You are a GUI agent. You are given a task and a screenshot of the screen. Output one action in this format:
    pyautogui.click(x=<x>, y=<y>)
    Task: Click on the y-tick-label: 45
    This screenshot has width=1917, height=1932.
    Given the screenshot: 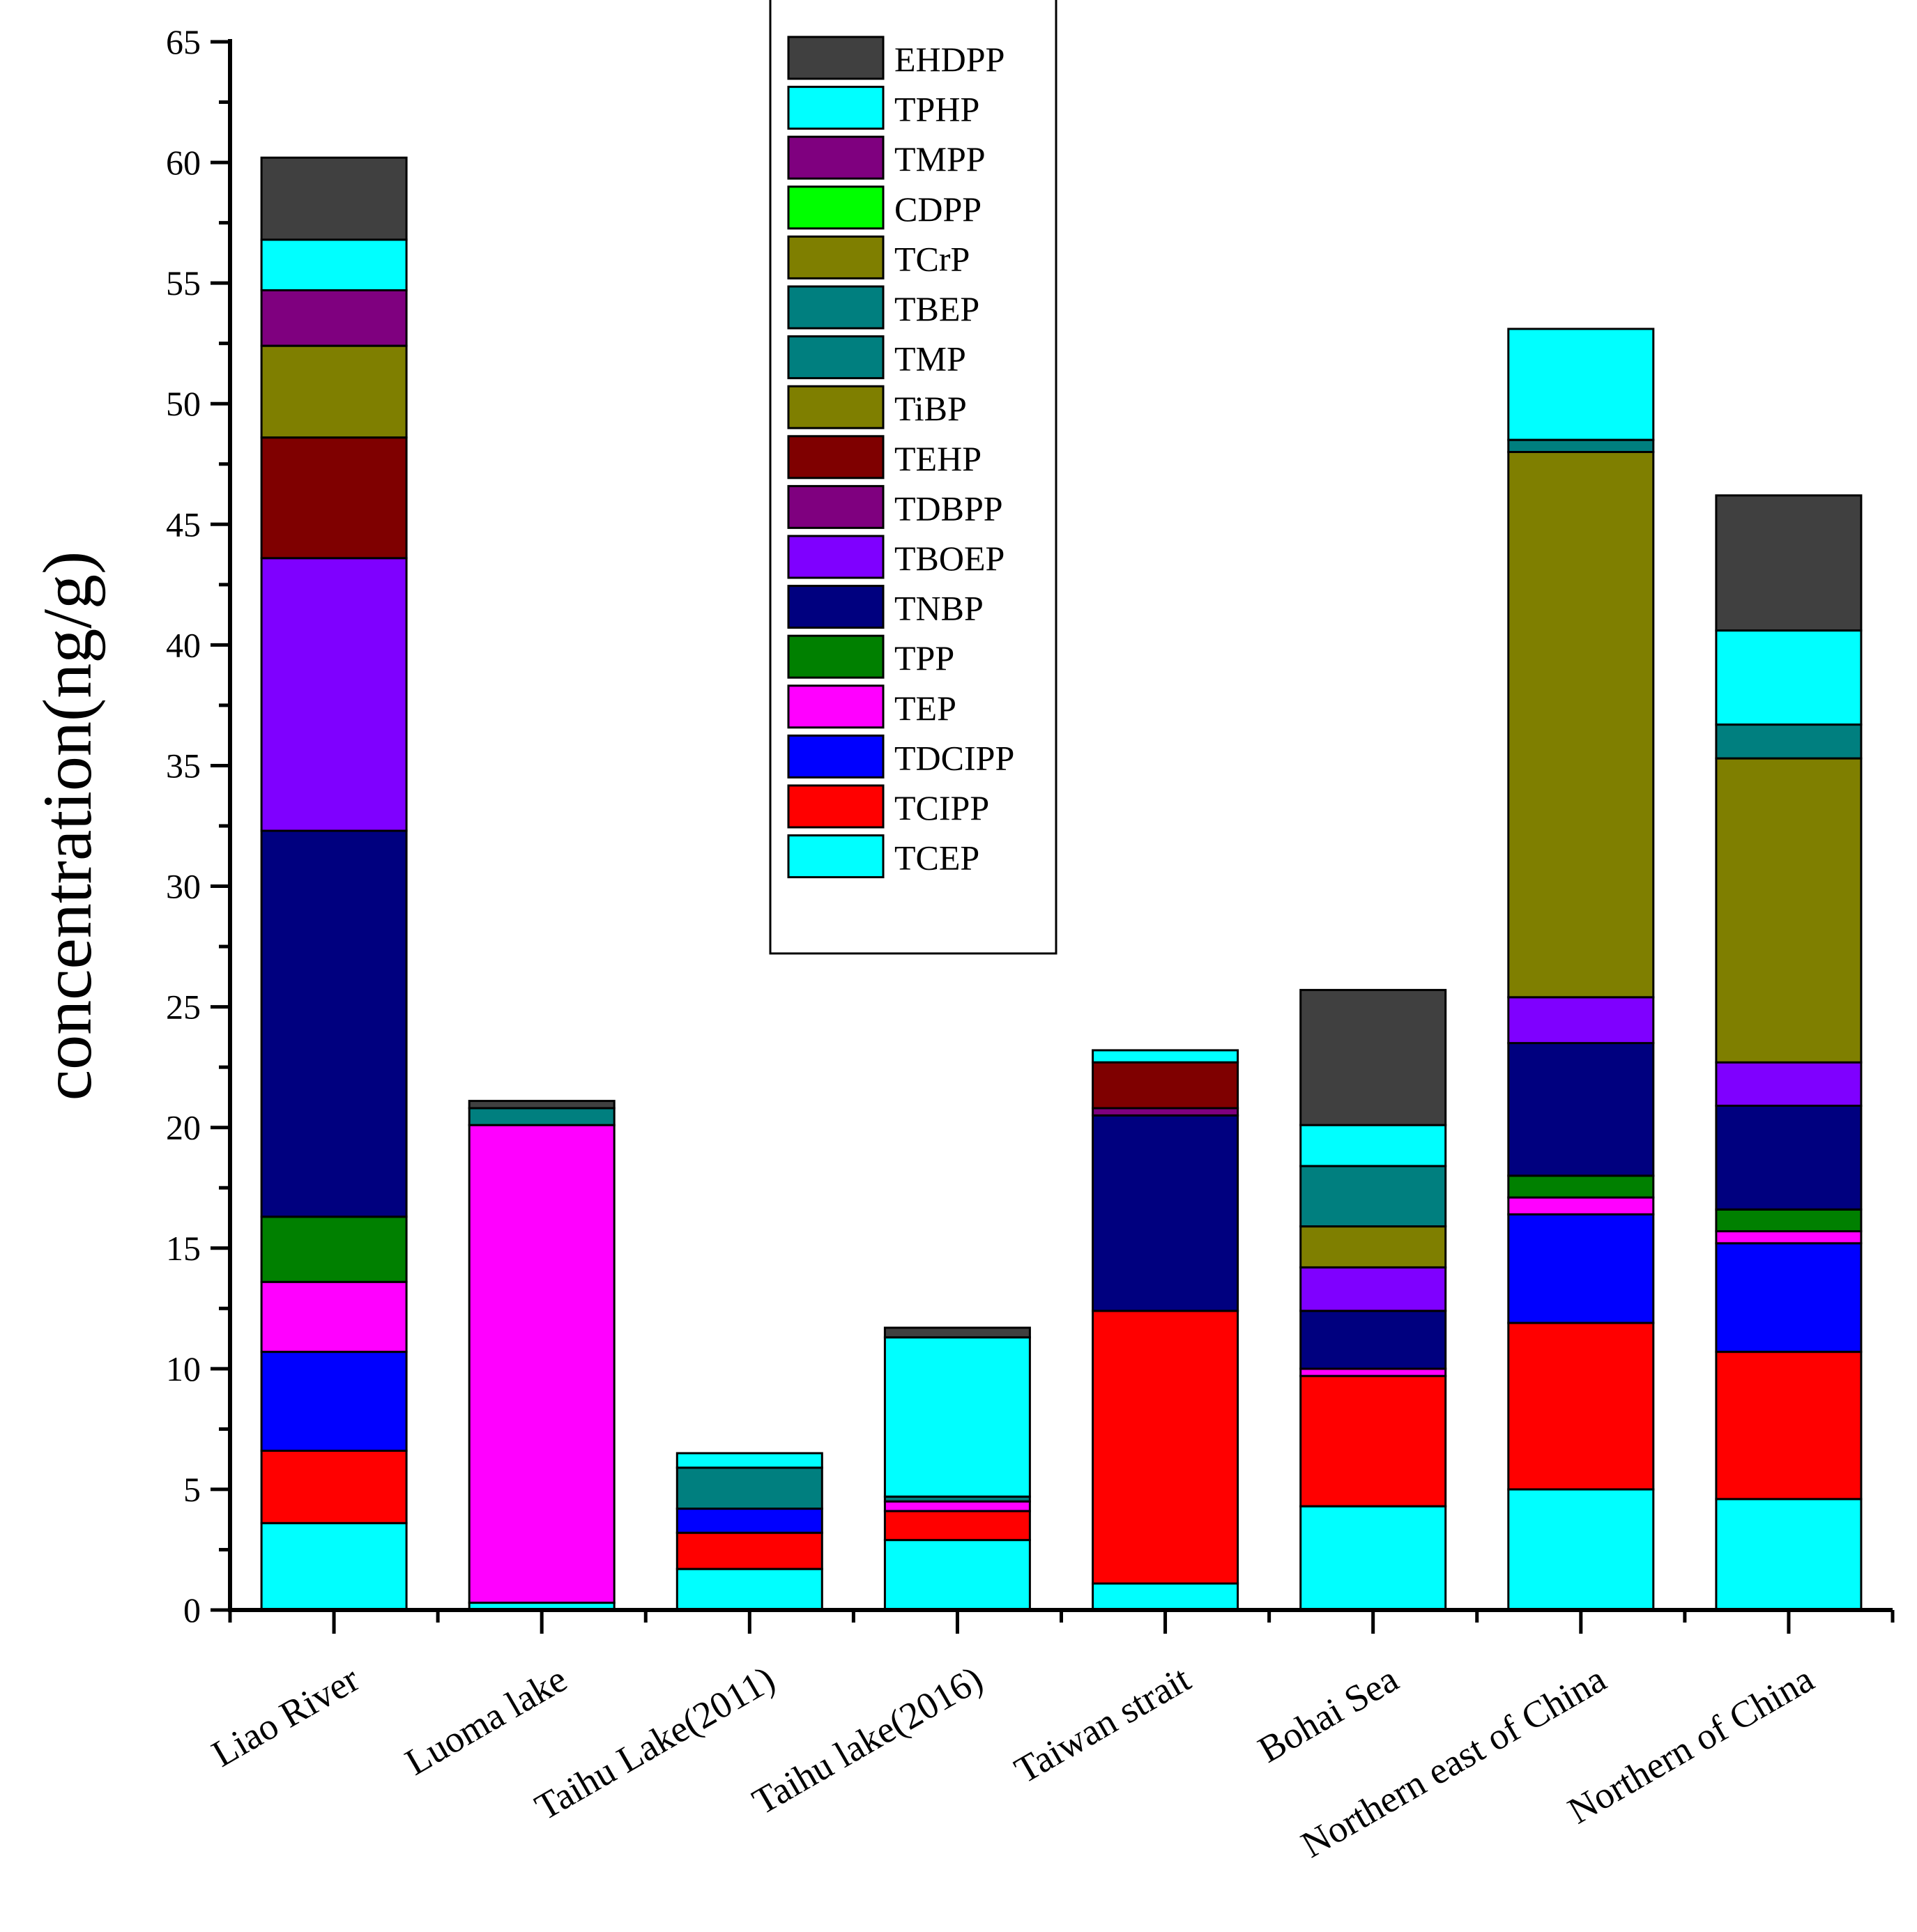 What is the action you would take?
    pyautogui.click(x=183, y=524)
    